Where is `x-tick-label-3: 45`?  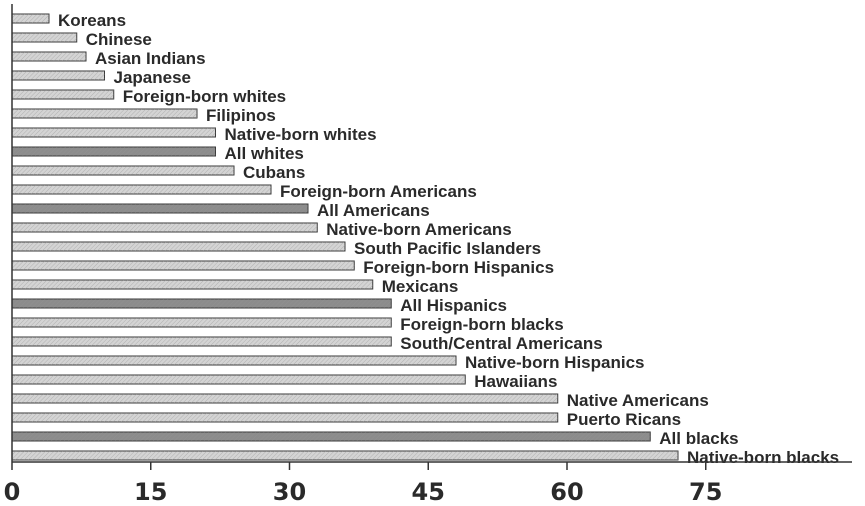 x-tick-label-3: 45 is located at coordinates (428, 492).